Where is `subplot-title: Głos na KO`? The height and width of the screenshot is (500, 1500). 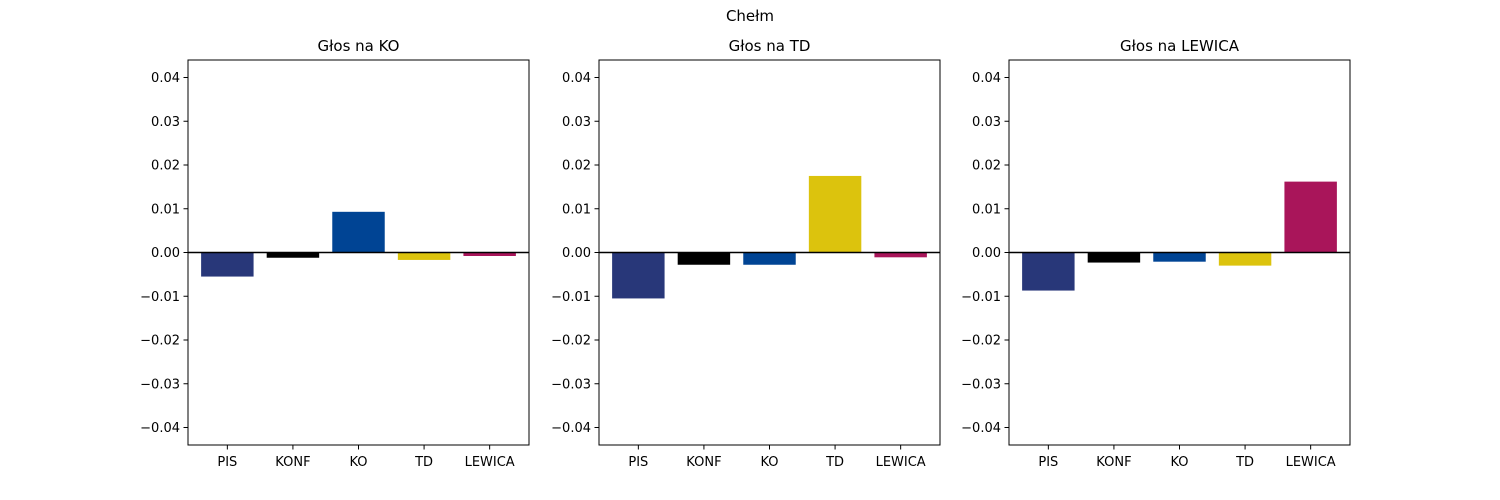 subplot-title: Głos na KO is located at coordinates (359, 46).